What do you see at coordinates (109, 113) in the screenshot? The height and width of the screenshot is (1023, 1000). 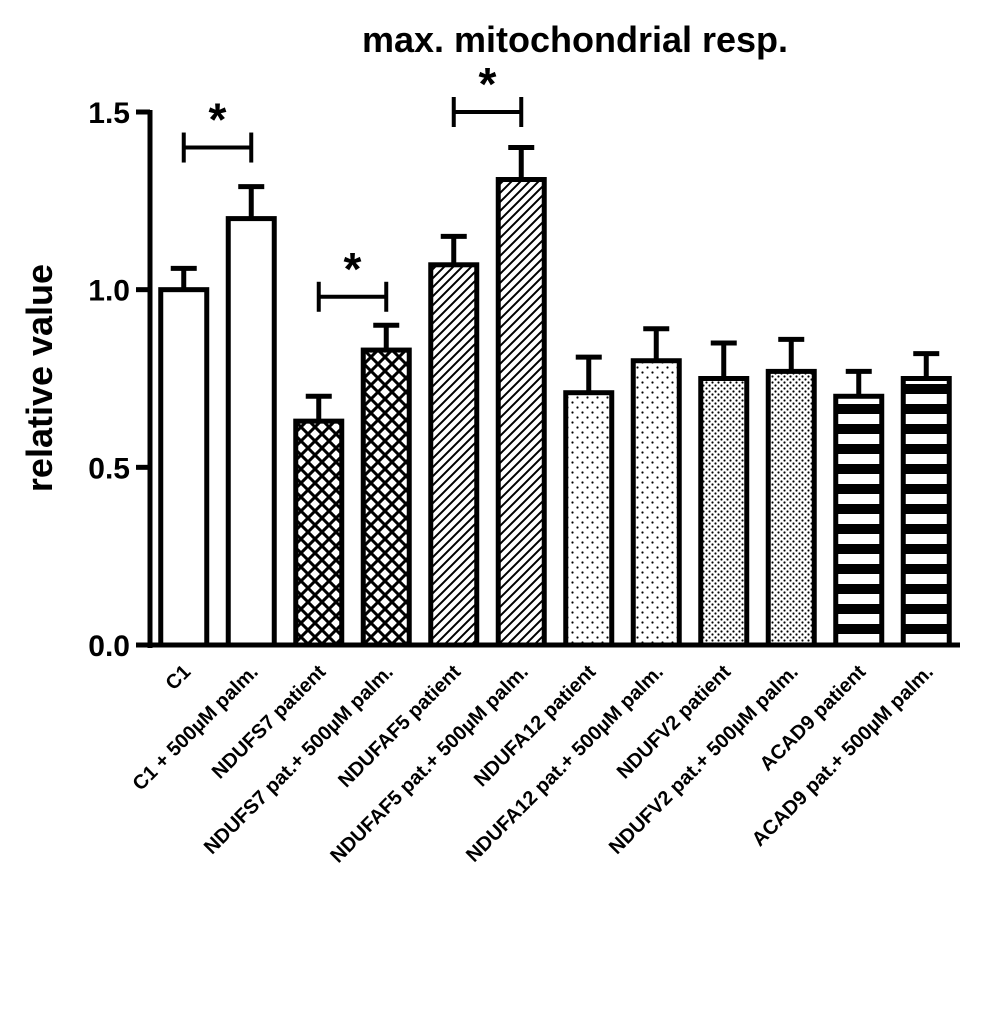 I see `y-tick-label: 1.5` at bounding box center [109, 113].